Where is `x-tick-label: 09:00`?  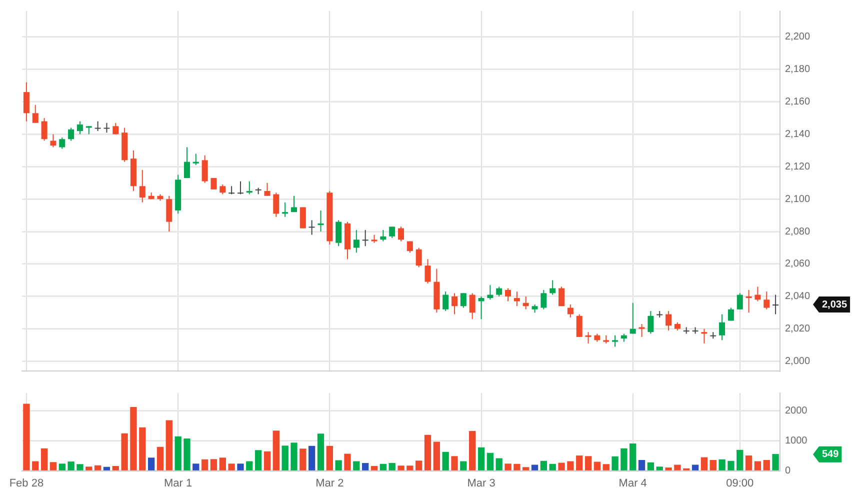 x-tick-label: 09:00 is located at coordinates (740, 483).